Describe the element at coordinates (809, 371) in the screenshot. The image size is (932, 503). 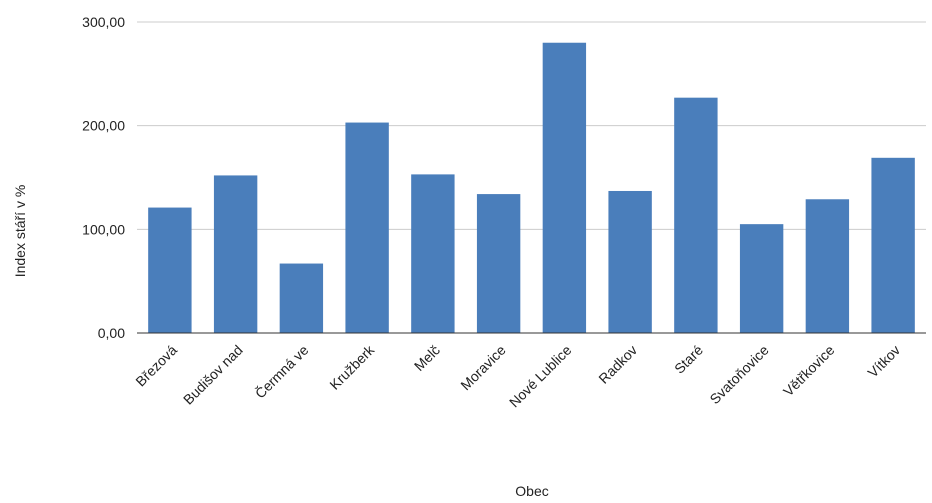
I see `x-tick-label: Větřkovice` at that location.